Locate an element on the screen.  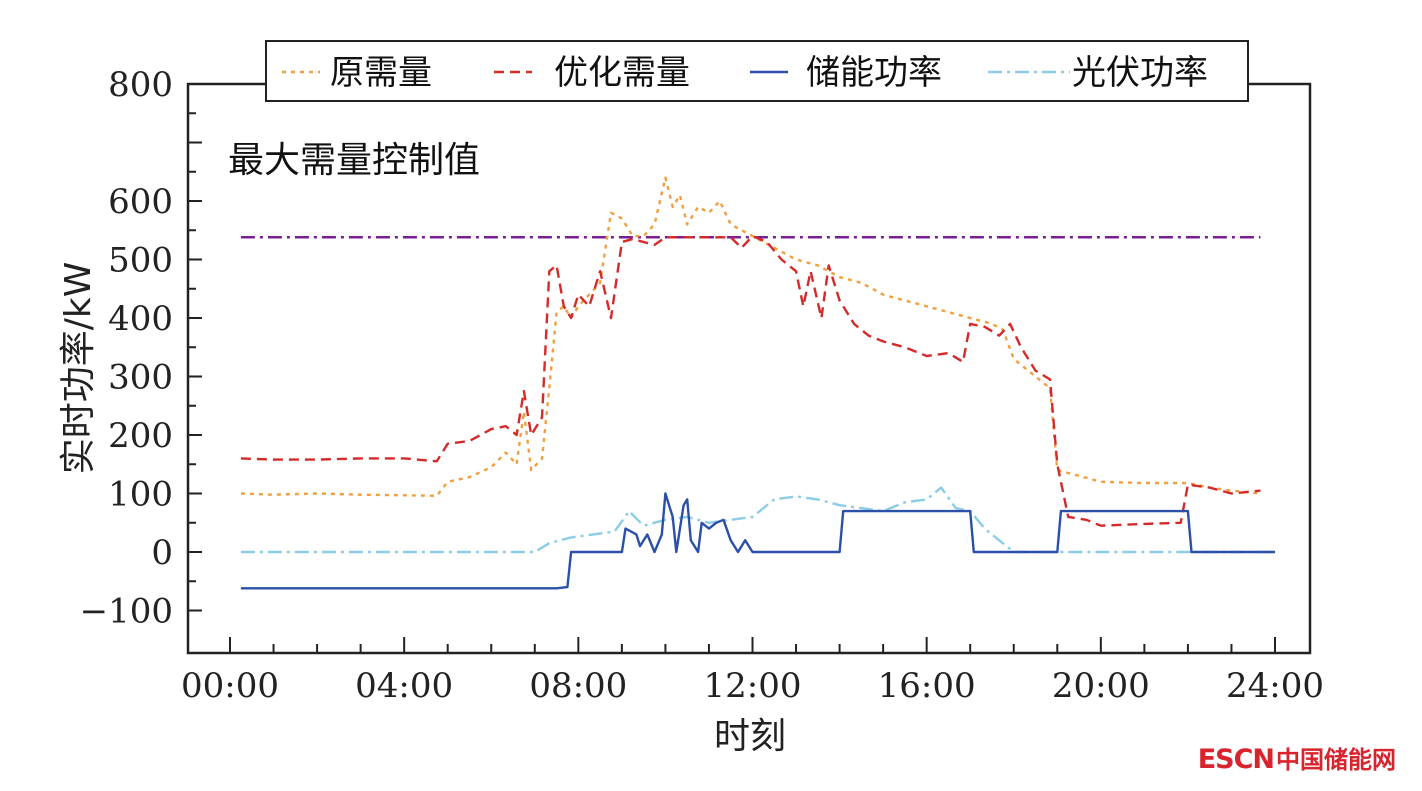
y-tick-label: 800 is located at coordinates (140, 85).